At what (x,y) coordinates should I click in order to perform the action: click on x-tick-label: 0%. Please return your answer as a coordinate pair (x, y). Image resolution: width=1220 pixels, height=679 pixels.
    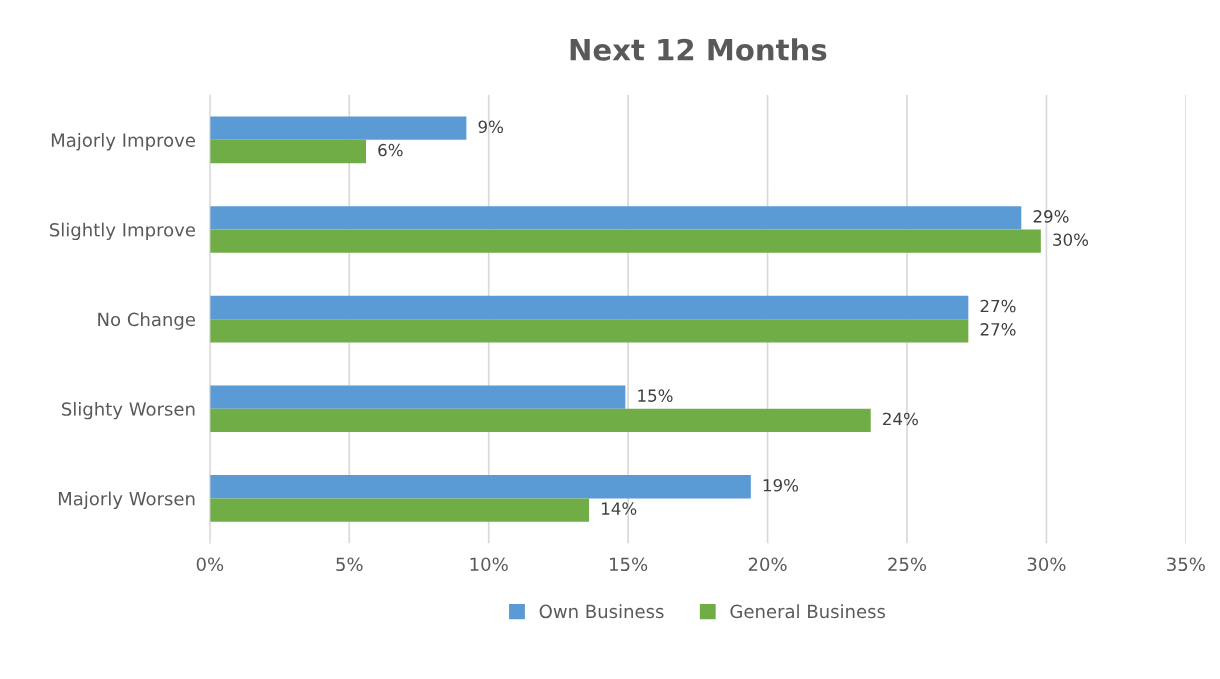
    Looking at the image, I should click on (210, 564).